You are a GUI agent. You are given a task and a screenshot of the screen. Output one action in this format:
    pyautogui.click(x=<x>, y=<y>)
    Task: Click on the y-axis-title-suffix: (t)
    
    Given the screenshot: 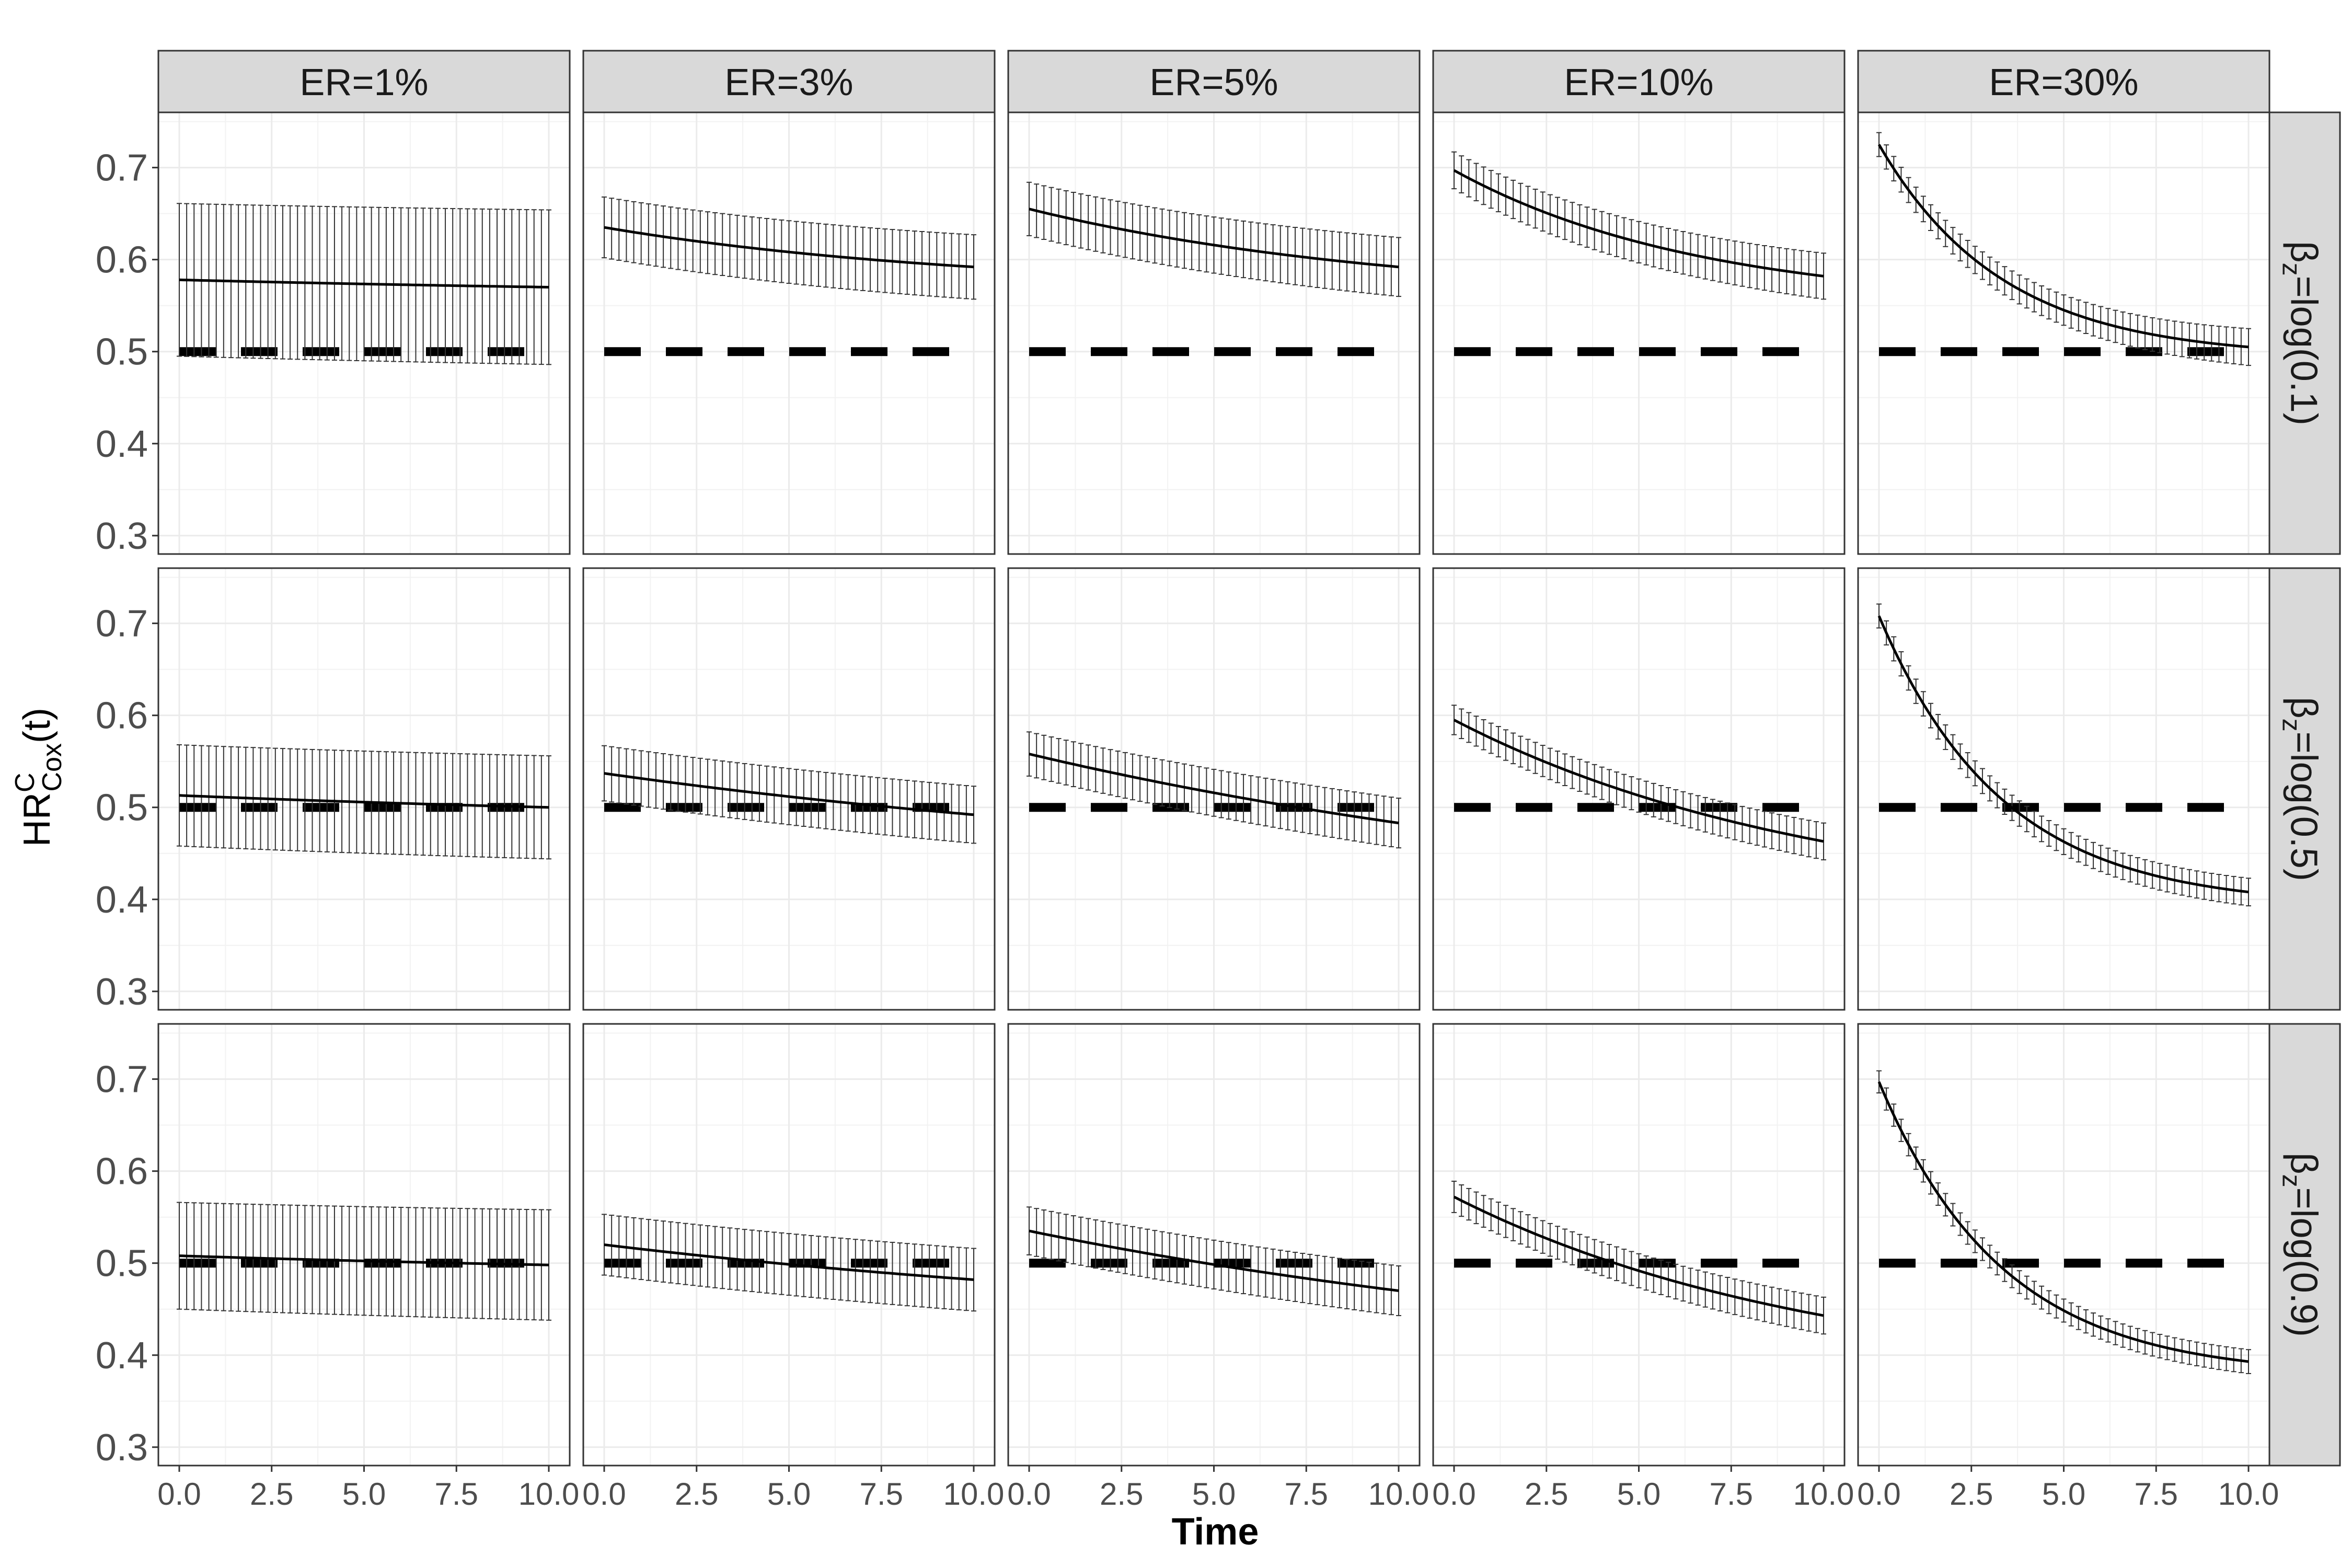 What is the action you would take?
    pyautogui.click(x=37, y=725)
    